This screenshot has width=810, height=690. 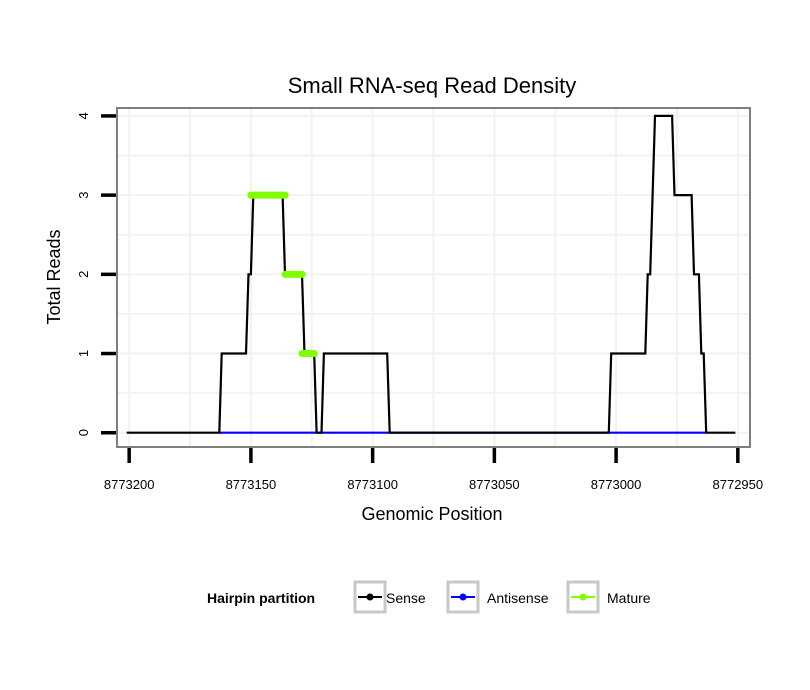 What do you see at coordinates (83, 194) in the screenshot?
I see `y-tick-label: 3` at bounding box center [83, 194].